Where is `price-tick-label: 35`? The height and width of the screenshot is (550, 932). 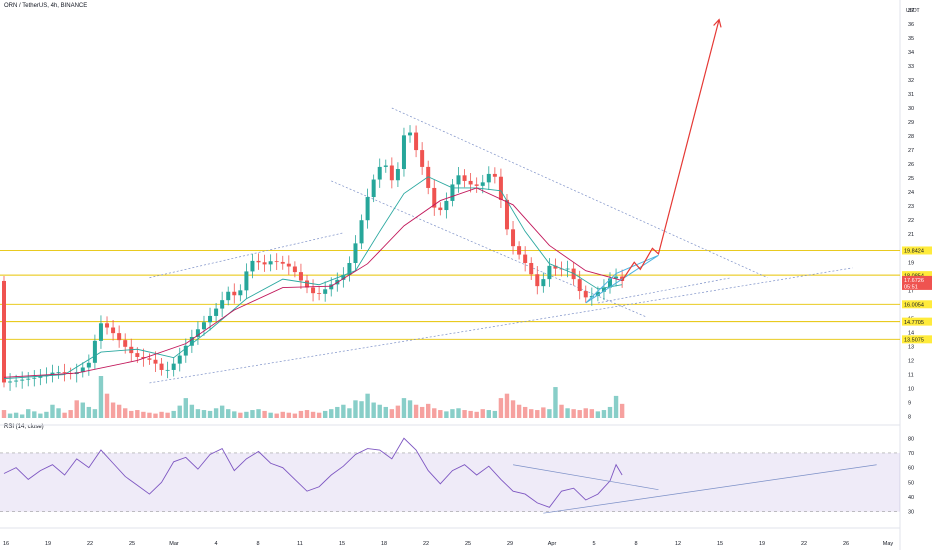
price-tick-label: 35 is located at coordinates (911, 39).